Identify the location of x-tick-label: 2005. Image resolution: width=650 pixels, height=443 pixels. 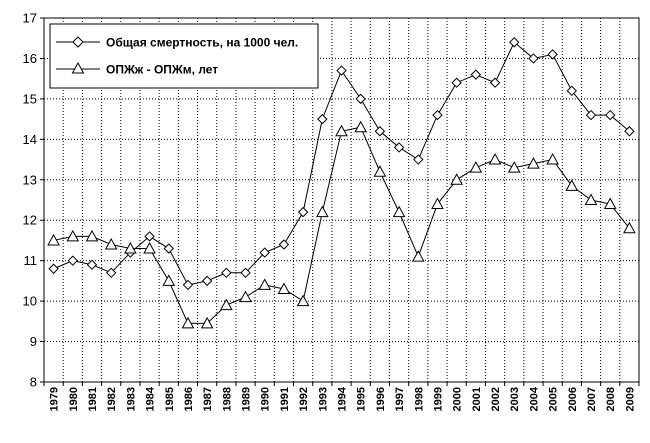
(554, 399).